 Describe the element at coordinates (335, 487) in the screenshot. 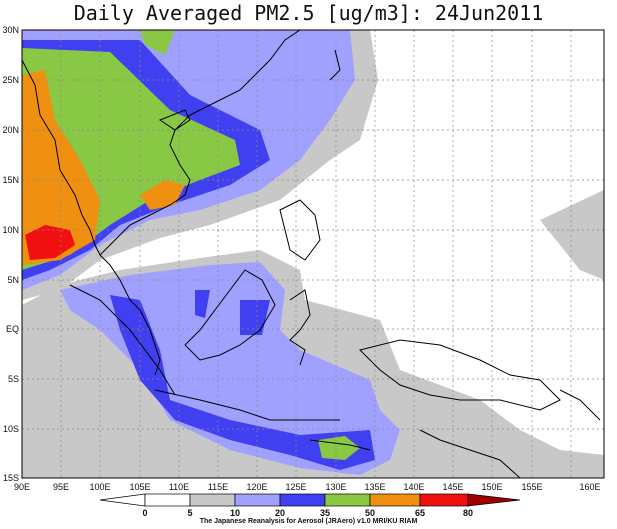

I see `svg-text: 130E` at that location.